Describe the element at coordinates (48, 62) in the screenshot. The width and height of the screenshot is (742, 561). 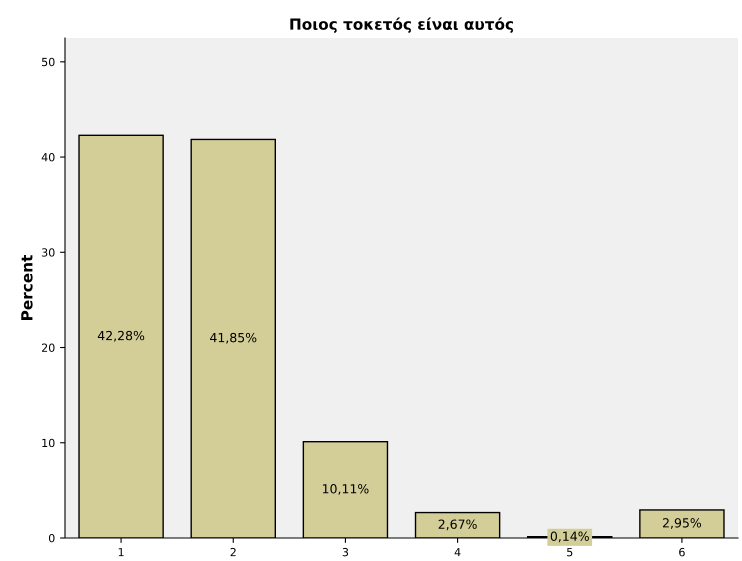
I see `y-tick-label: 50` at that location.